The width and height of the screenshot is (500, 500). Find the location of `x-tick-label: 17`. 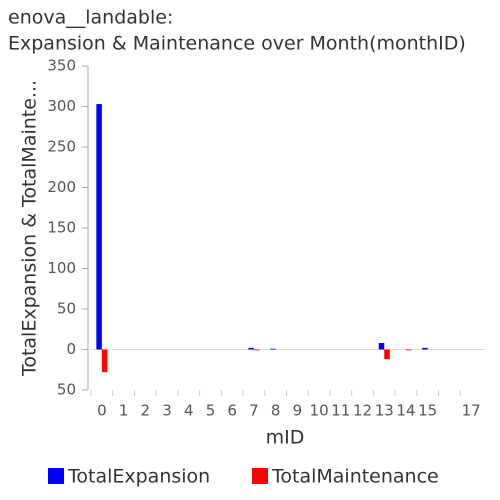

x-tick-label: 17 is located at coordinates (471, 411).